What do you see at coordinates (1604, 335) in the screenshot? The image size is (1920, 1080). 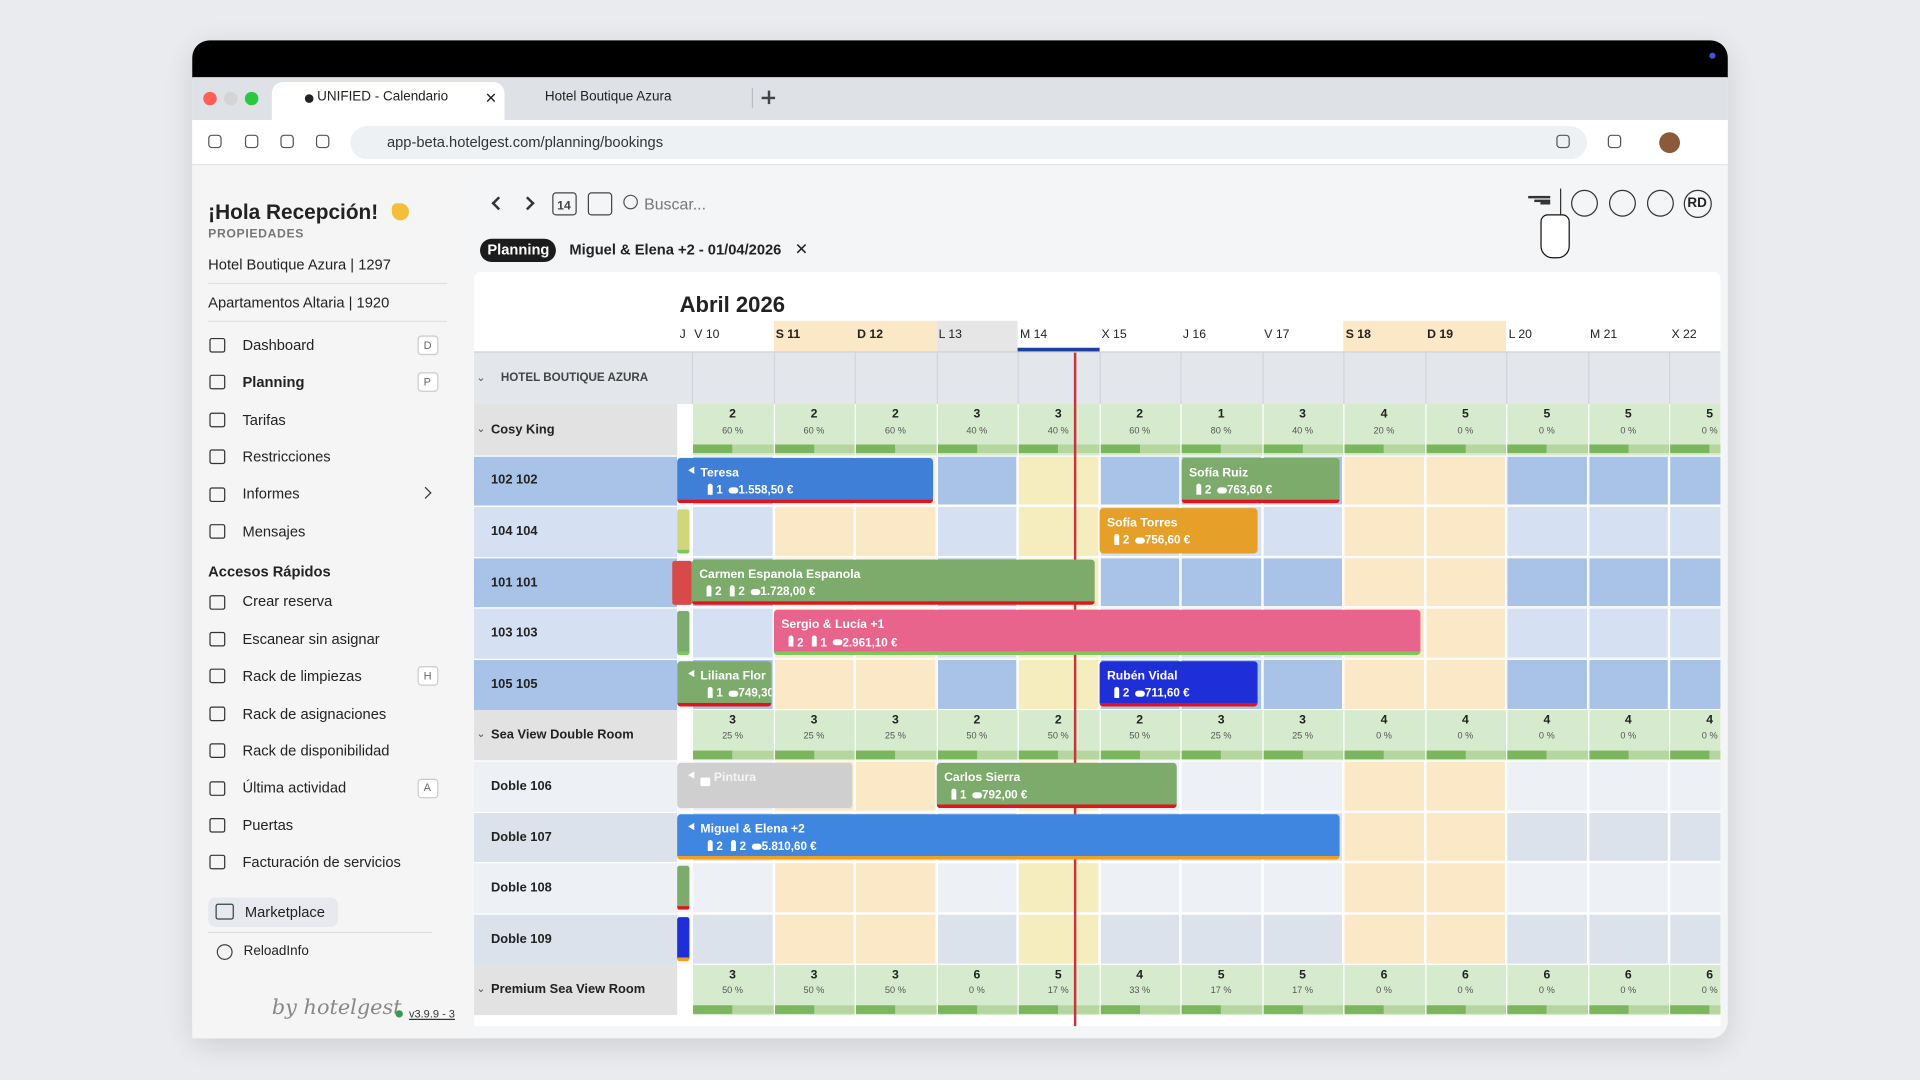 I see `day-label: M 21` at bounding box center [1604, 335].